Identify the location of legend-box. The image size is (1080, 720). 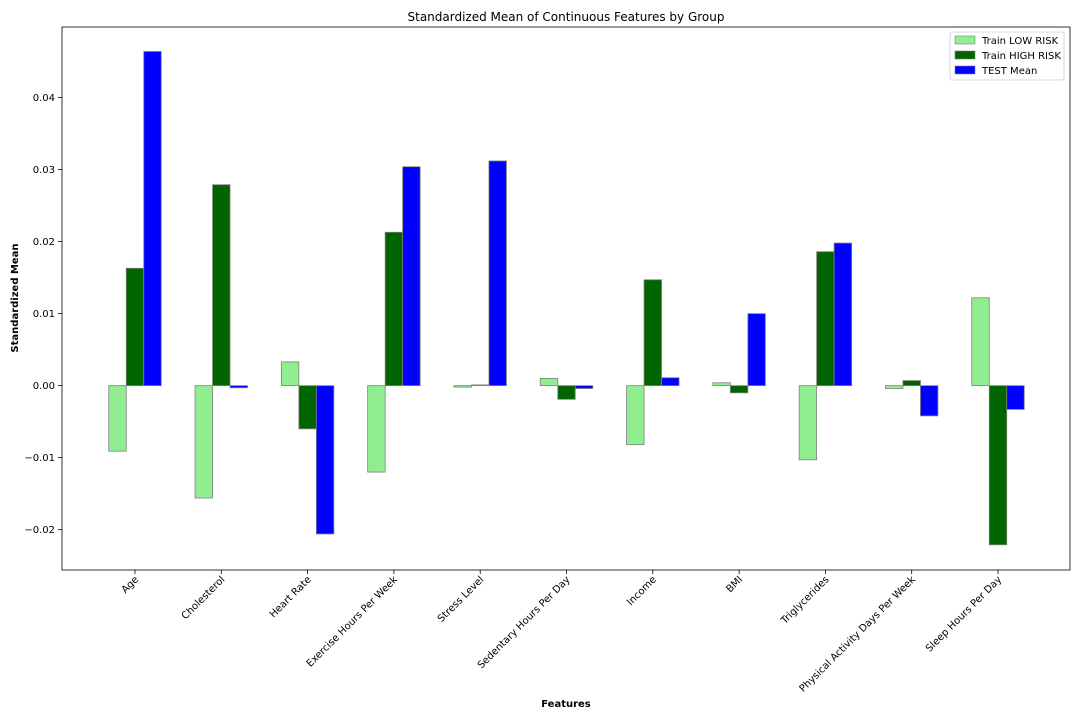
(1007, 56).